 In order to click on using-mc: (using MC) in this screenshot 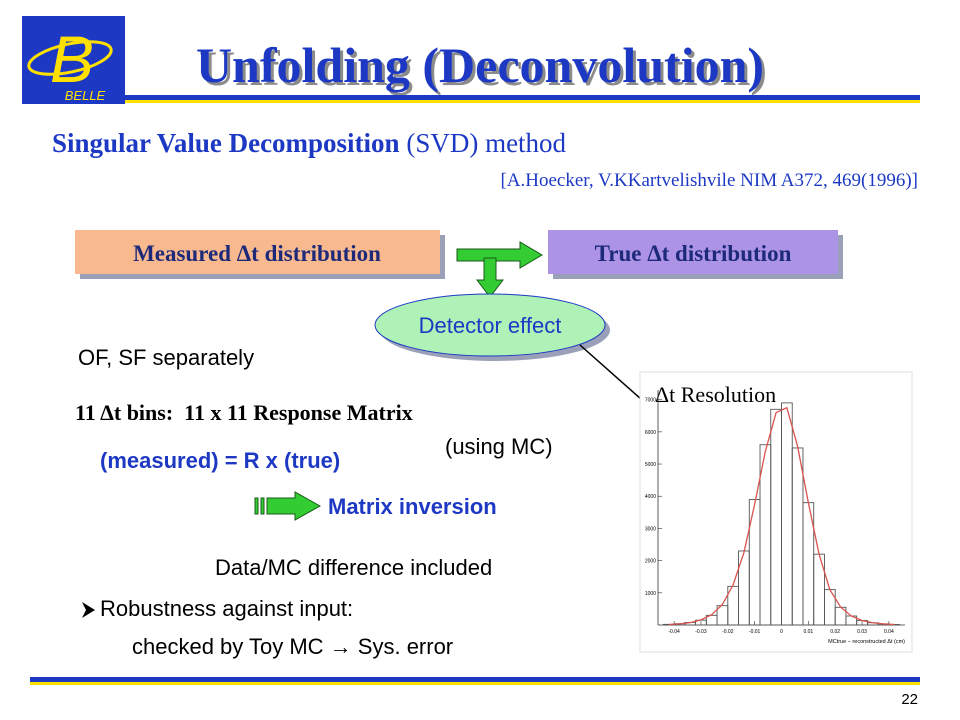, I will do `click(499, 446)`.